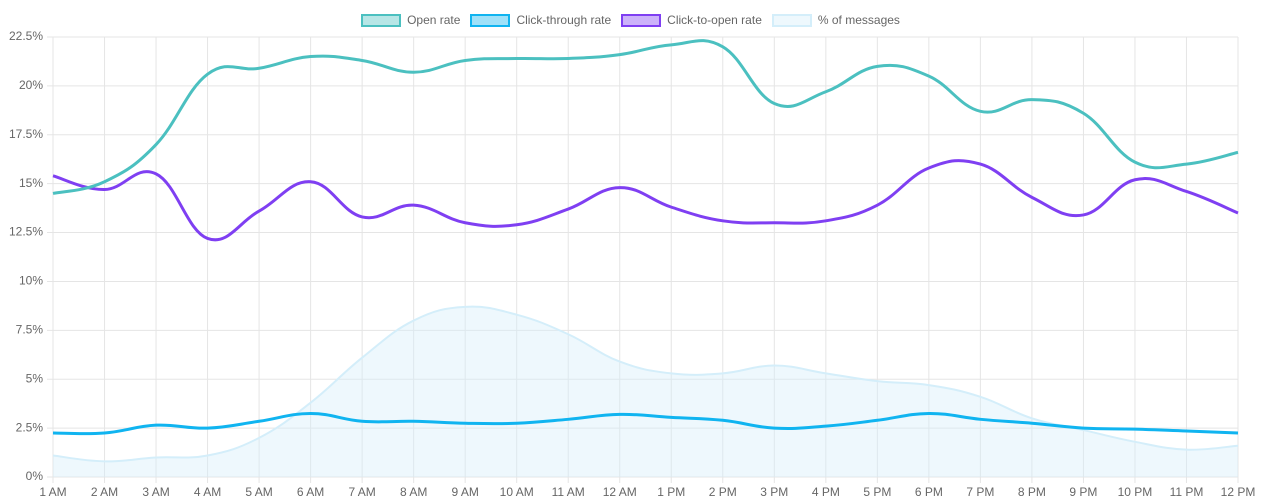  Describe the element at coordinates (1083, 492) in the screenshot. I see `x-tick-label: 9 PM` at that location.